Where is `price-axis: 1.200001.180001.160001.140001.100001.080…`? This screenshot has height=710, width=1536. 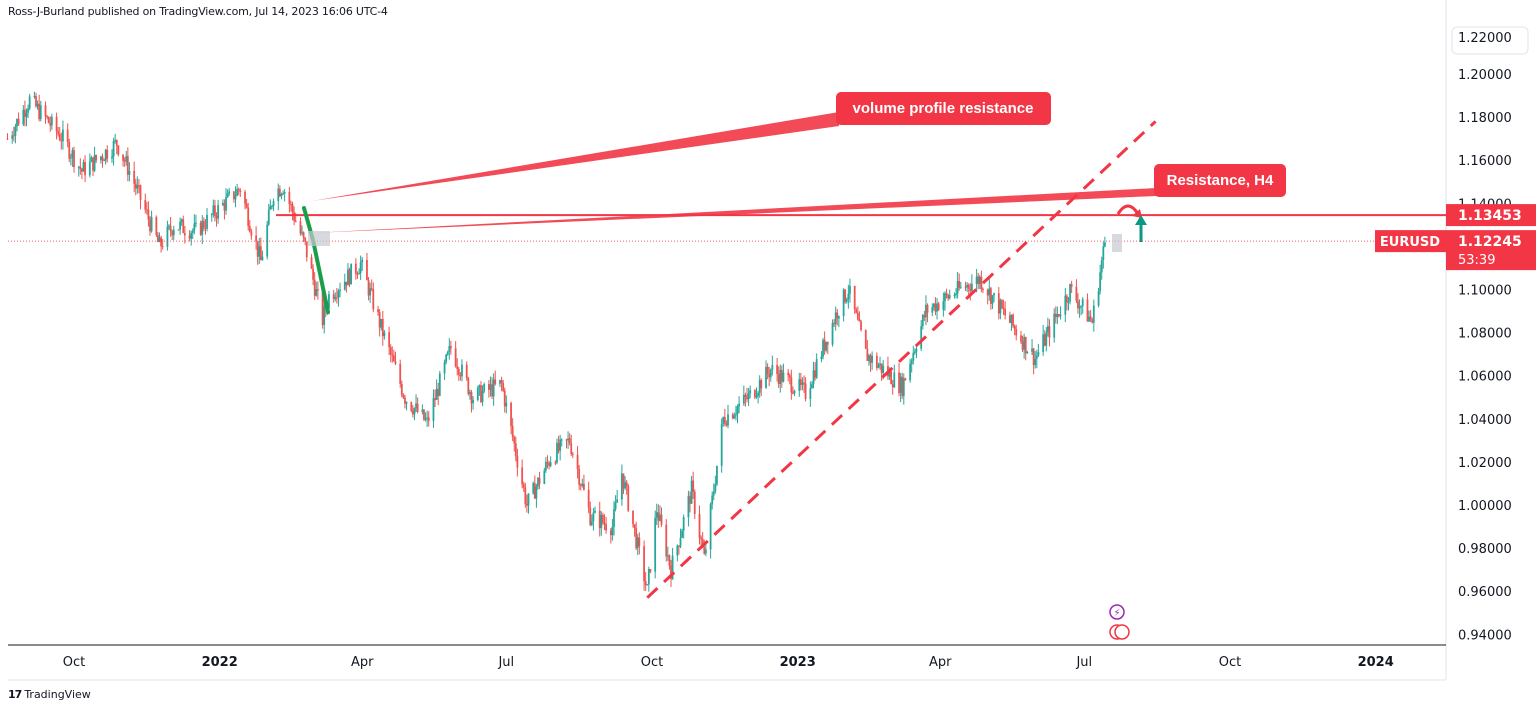
price-axis: 1.200001.180001.160001.140001.100001.080… is located at coordinates (1492, 321).